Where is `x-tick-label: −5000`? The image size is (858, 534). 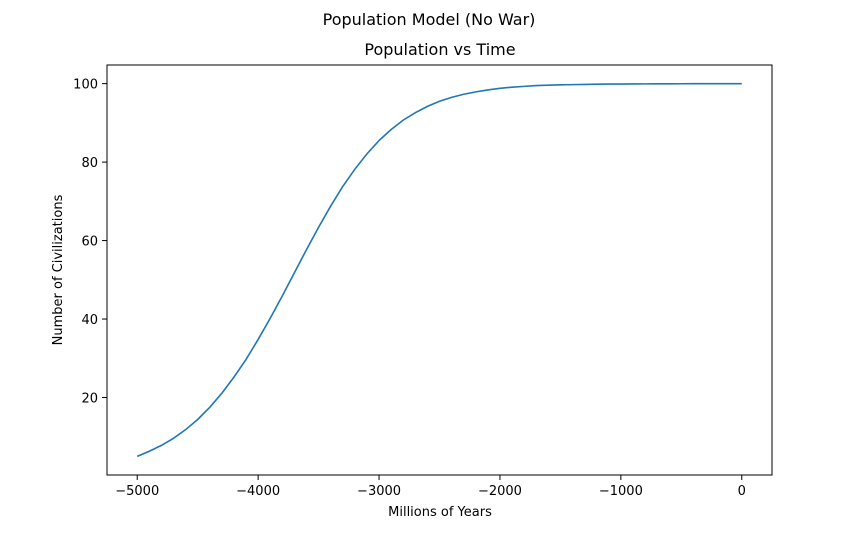
x-tick-label: −5000 is located at coordinates (137, 491).